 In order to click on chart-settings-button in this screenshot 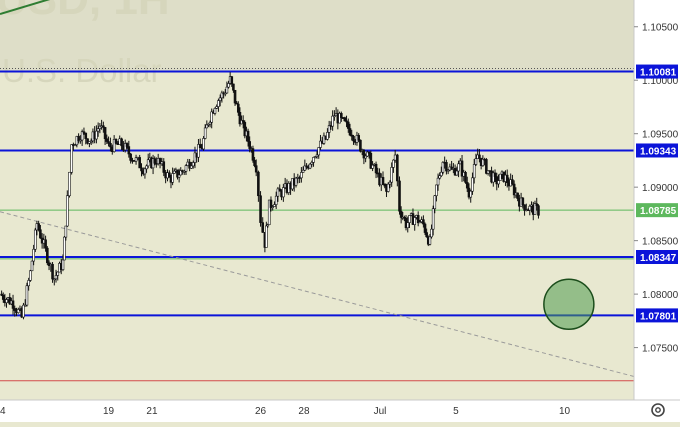, I will do `click(658, 410)`.